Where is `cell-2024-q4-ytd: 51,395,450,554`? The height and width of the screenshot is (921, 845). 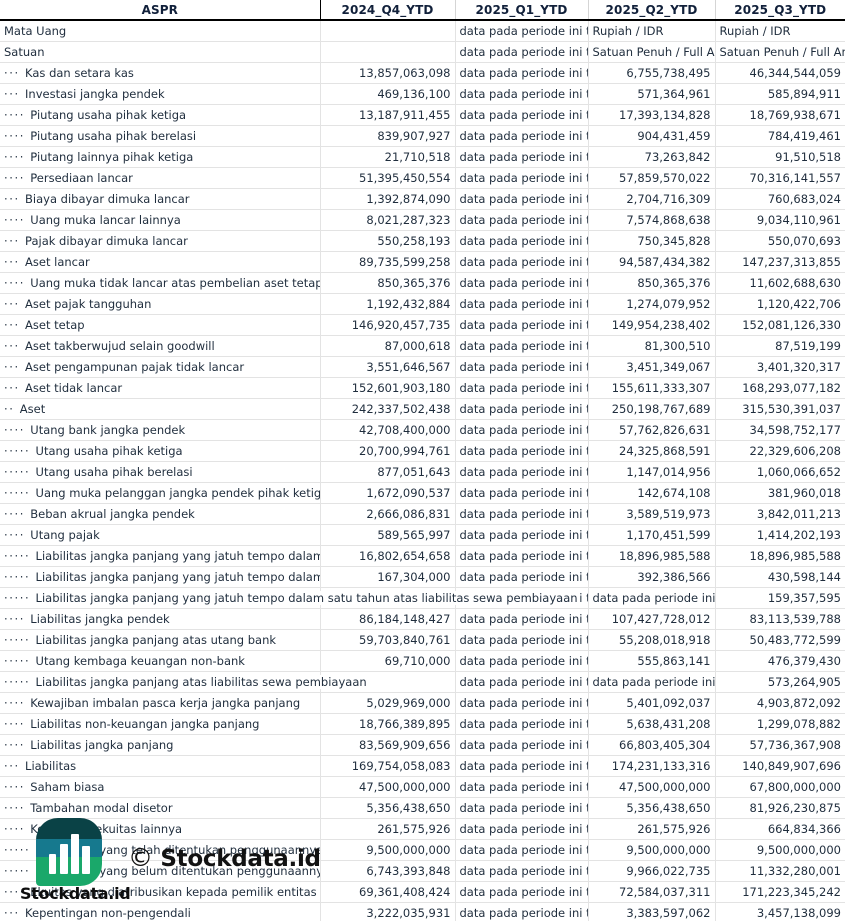
cell-2024-q4-ytd: 51,395,450,554 is located at coordinates (388, 178).